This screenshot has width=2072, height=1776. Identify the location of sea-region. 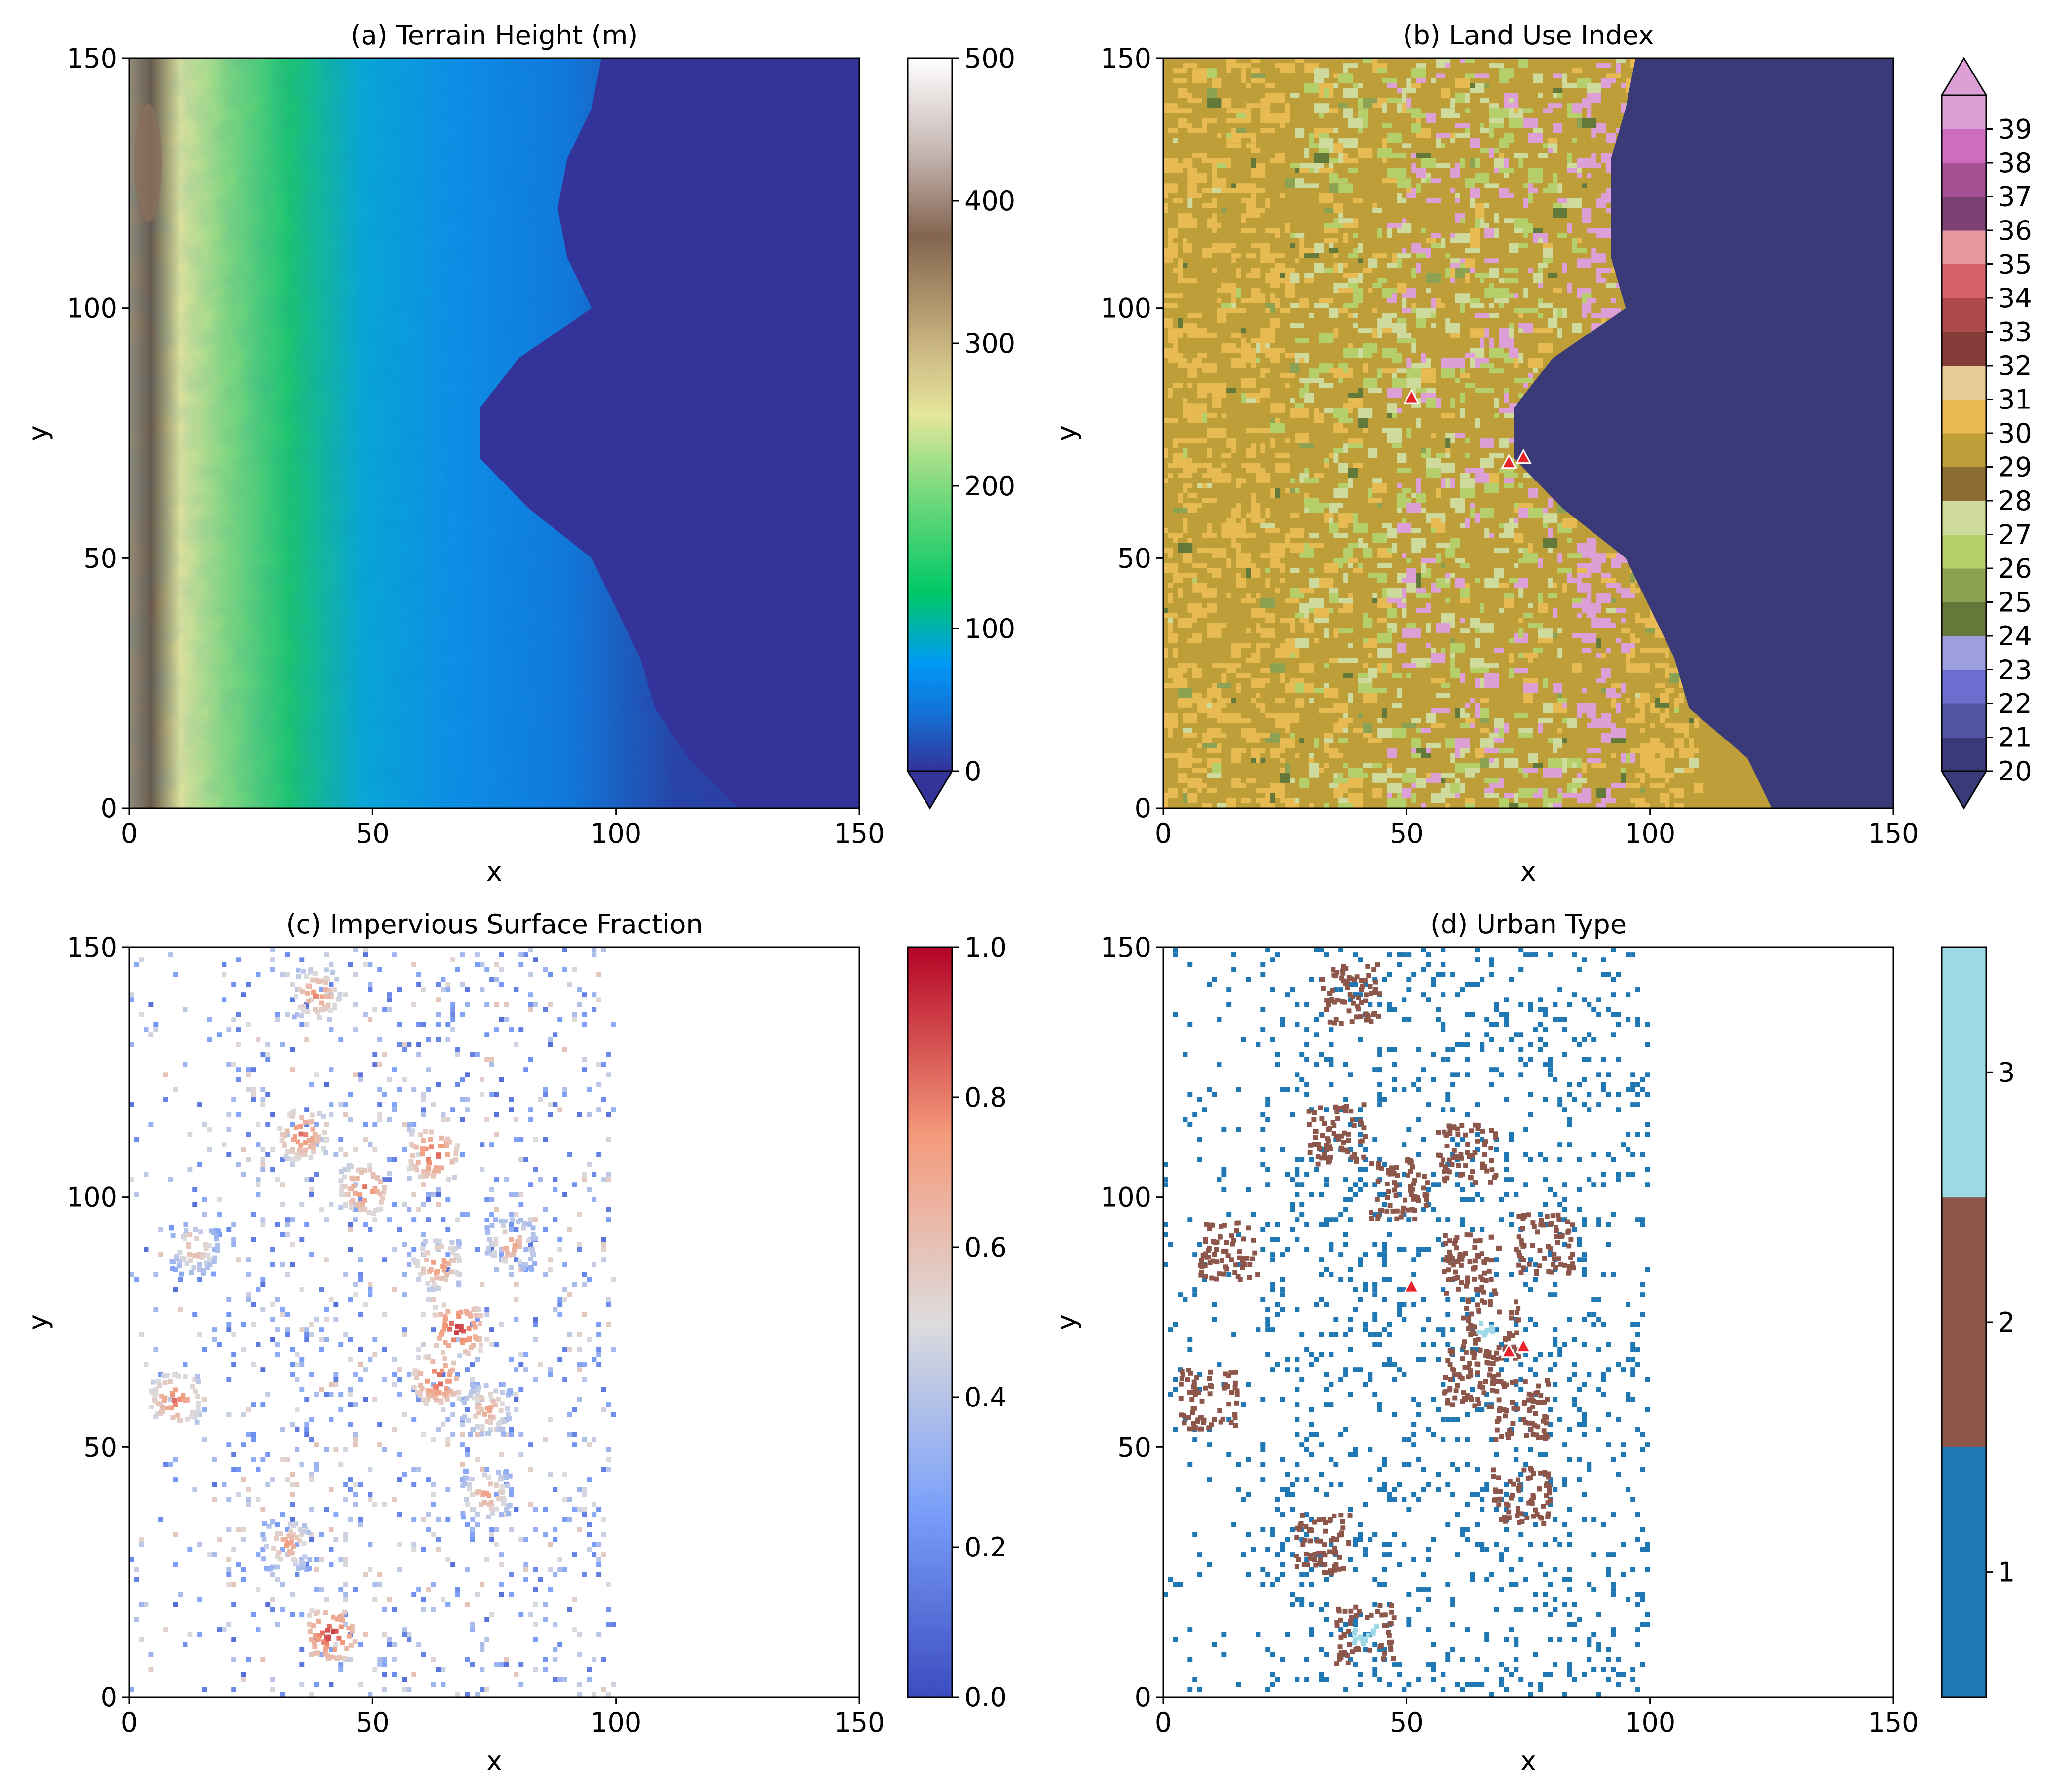
(1704, 433).